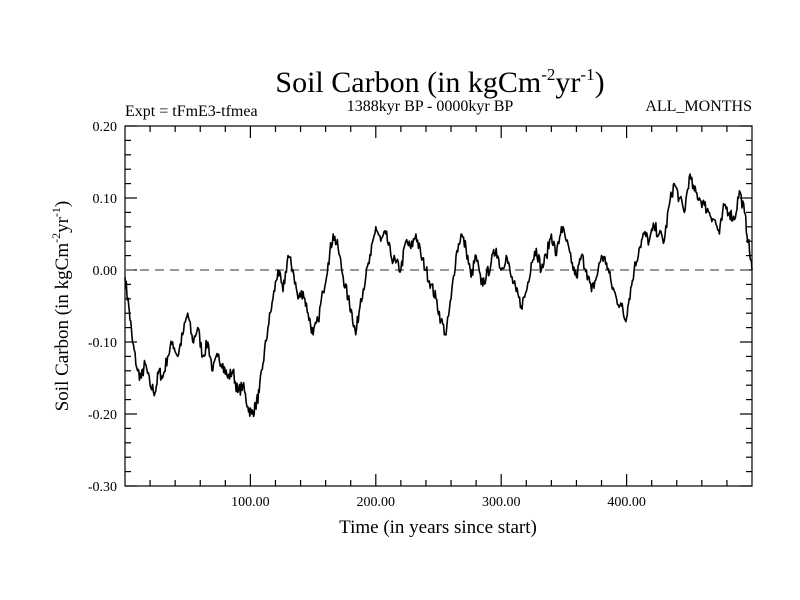 The height and width of the screenshot is (600, 800). What do you see at coordinates (600, 82) in the screenshot?
I see `chart-title-end: )` at bounding box center [600, 82].